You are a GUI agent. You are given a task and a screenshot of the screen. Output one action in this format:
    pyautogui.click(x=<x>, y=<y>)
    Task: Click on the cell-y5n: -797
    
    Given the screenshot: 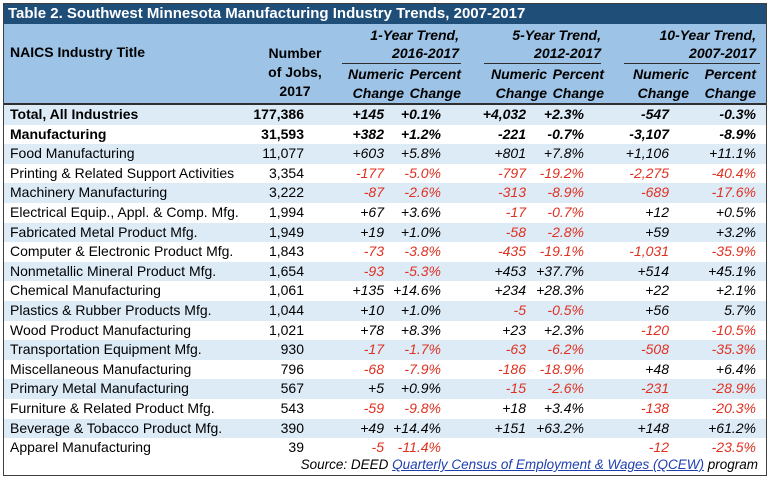 What is the action you would take?
    pyautogui.click(x=511, y=172)
    